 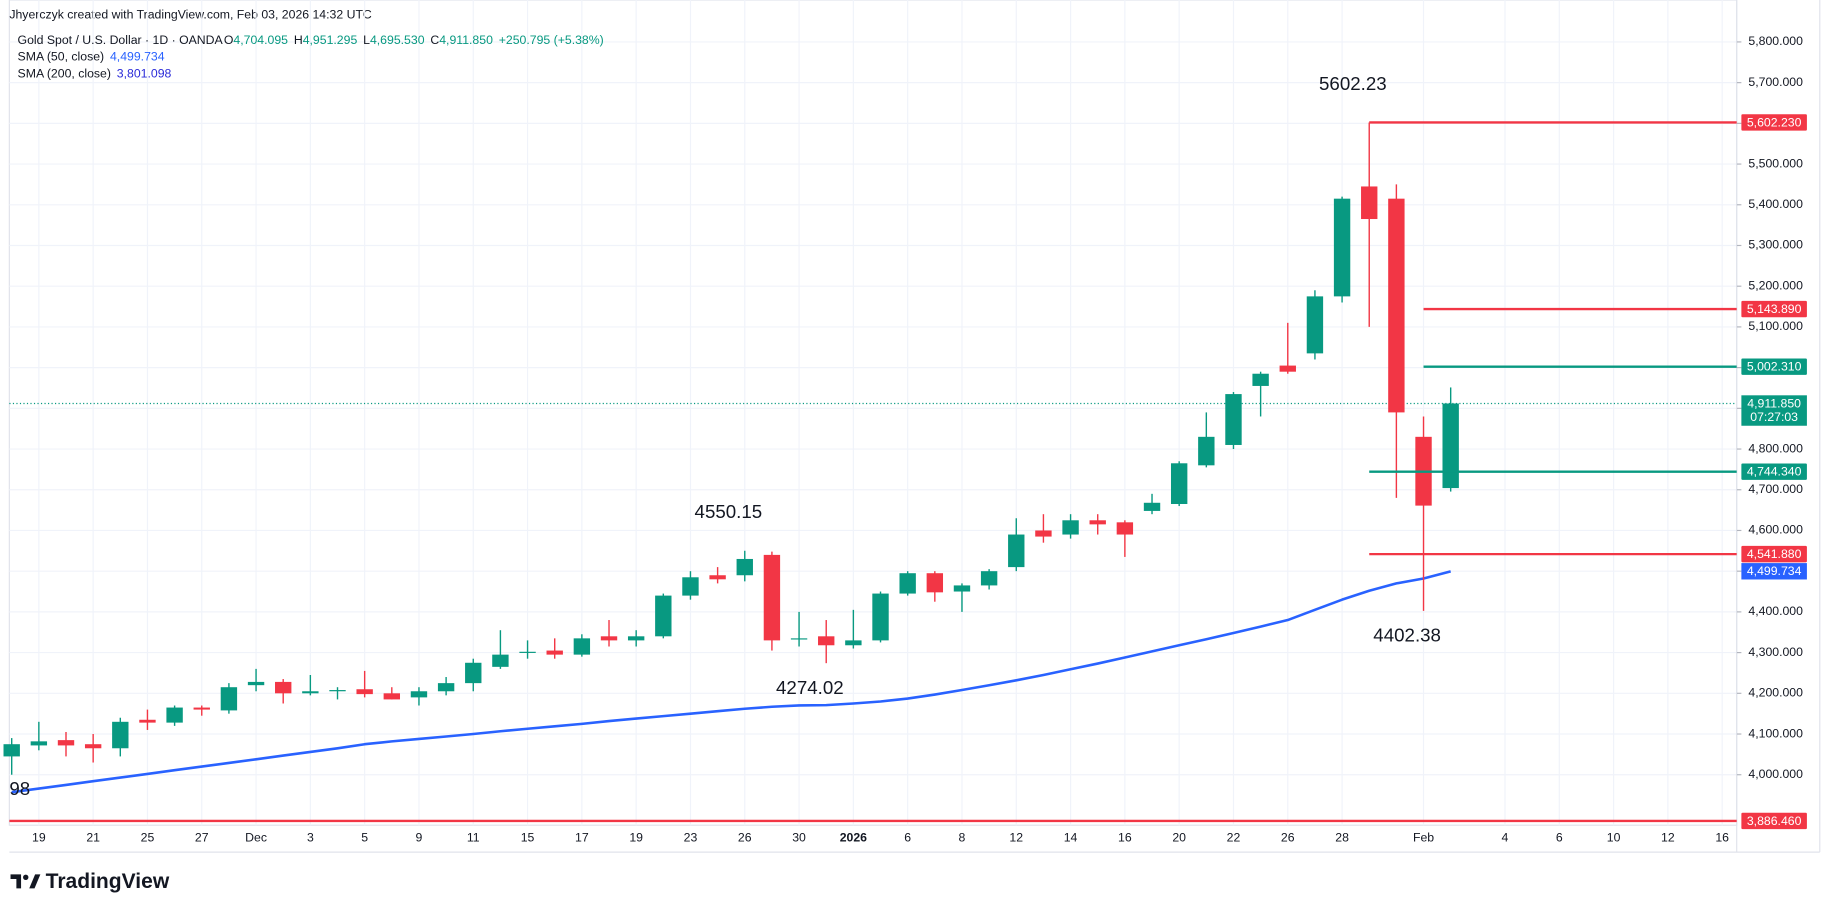 I want to click on logo-icon, so click(x=25, y=881).